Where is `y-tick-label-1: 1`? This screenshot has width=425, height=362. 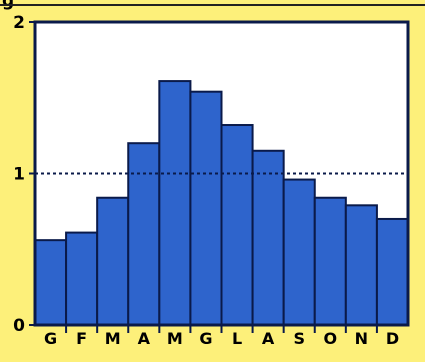 y-tick-label-1: 1 is located at coordinates (19, 175).